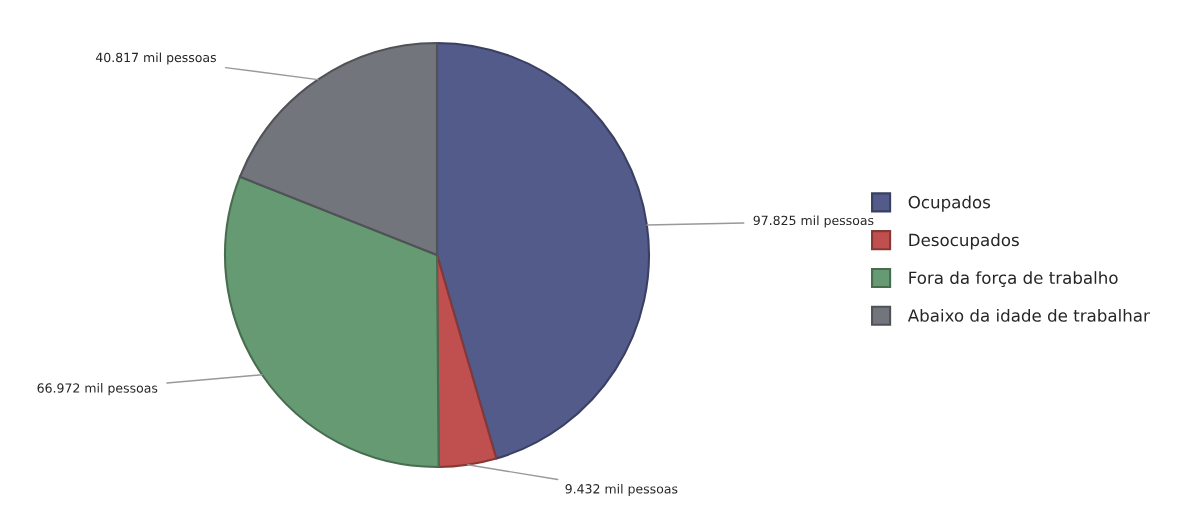 This screenshot has width=1188, height=531. Describe the element at coordinates (1013, 279) in the screenshot. I see `legend-label: Fora da força de trabalho` at that location.